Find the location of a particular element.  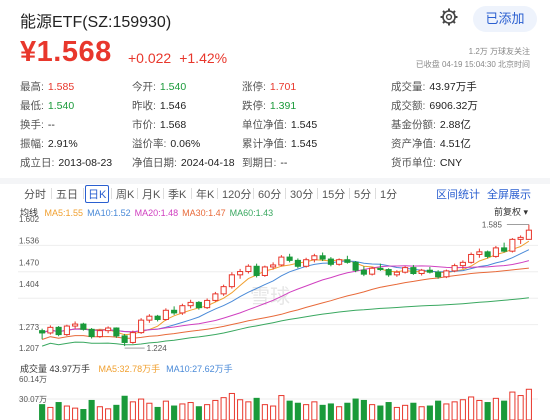

metric-value: 1.701 is located at coordinates (283, 87).